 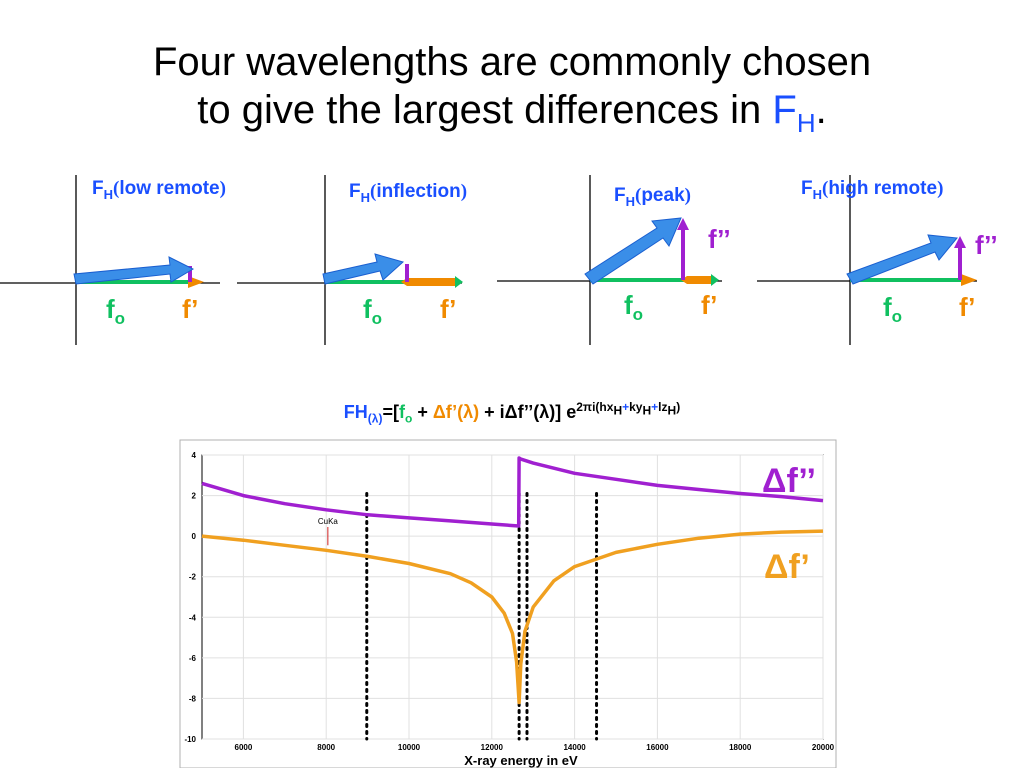 I want to click on y-tick-label: -6, so click(x=193, y=658).